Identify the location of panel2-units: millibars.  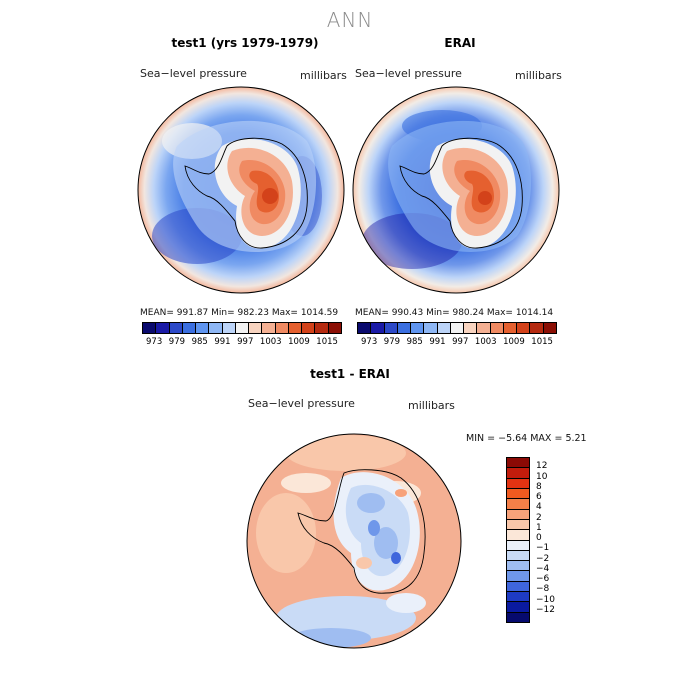
(538, 75).